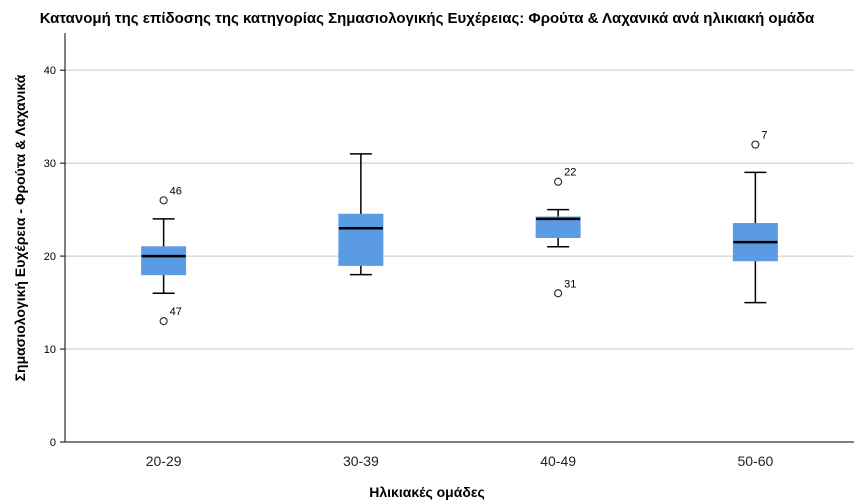 The height and width of the screenshot is (504, 855). I want to click on outlier-label: 22, so click(570, 173).